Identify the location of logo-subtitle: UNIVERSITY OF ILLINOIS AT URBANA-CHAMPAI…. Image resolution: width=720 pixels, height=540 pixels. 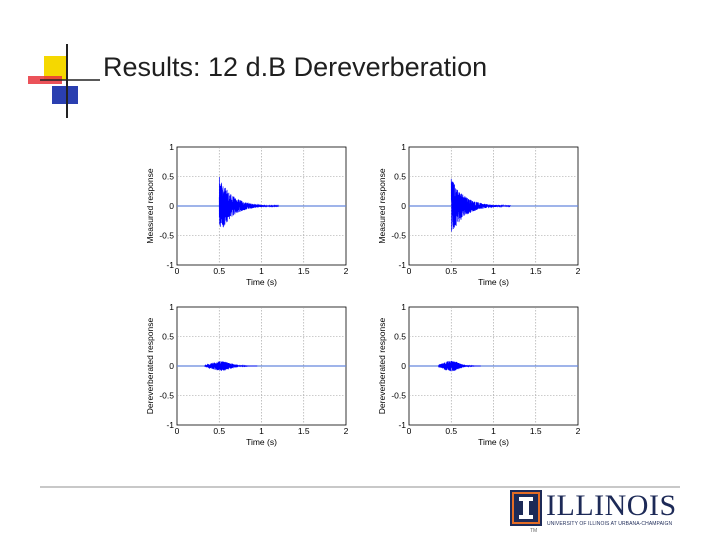
(610, 524).